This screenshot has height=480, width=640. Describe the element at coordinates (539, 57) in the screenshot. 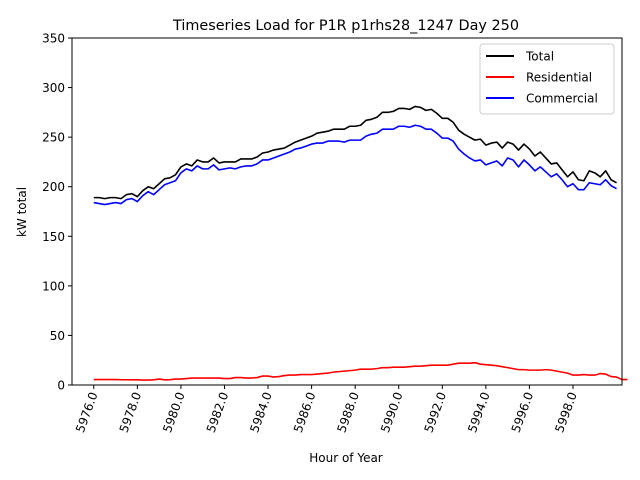

I see `legend-label-total: Total` at that location.